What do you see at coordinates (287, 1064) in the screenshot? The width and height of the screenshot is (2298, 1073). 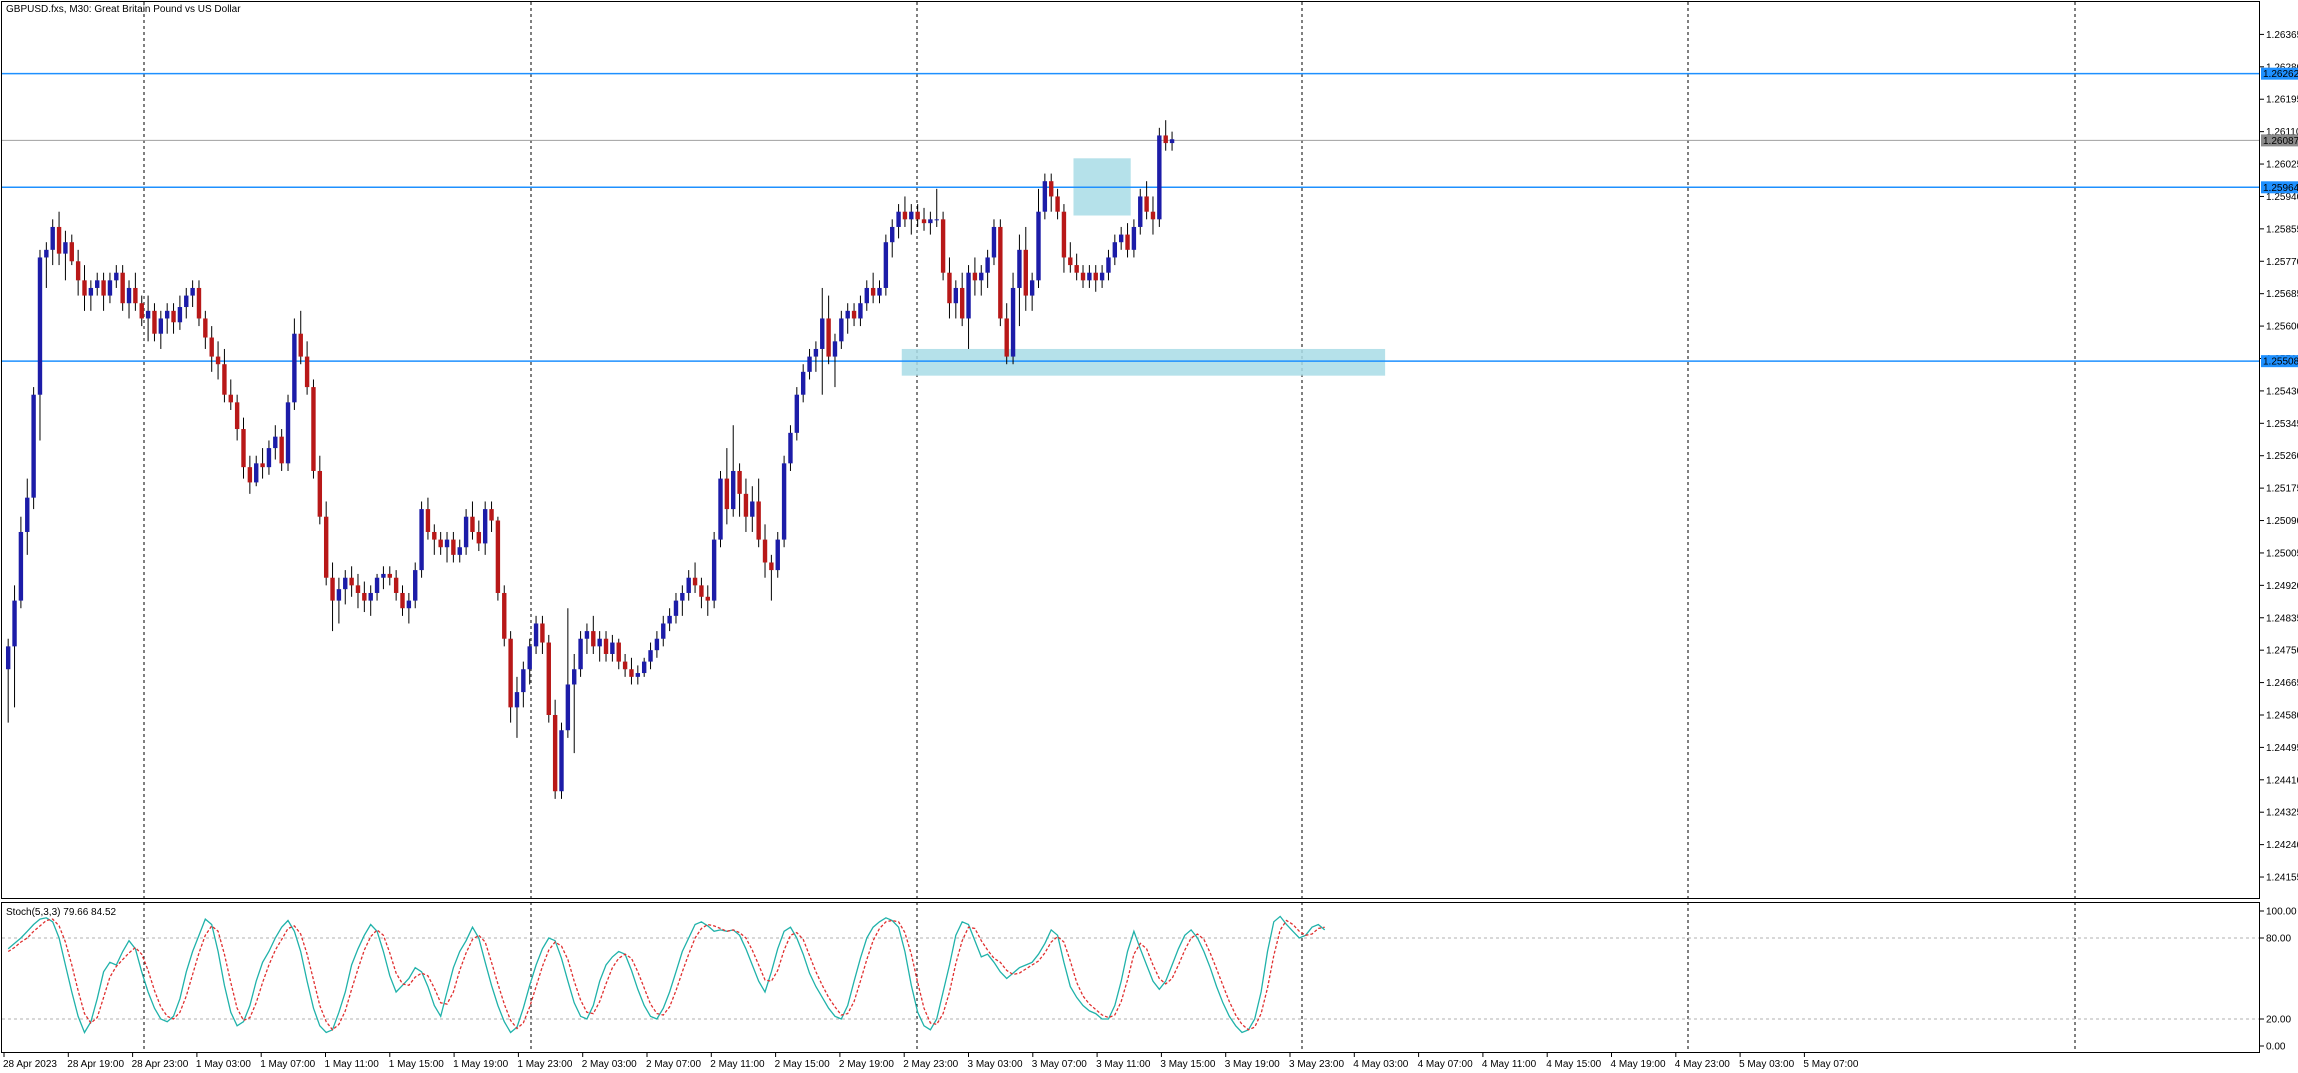 I see `time-tick-label: 1 May 07:00` at bounding box center [287, 1064].